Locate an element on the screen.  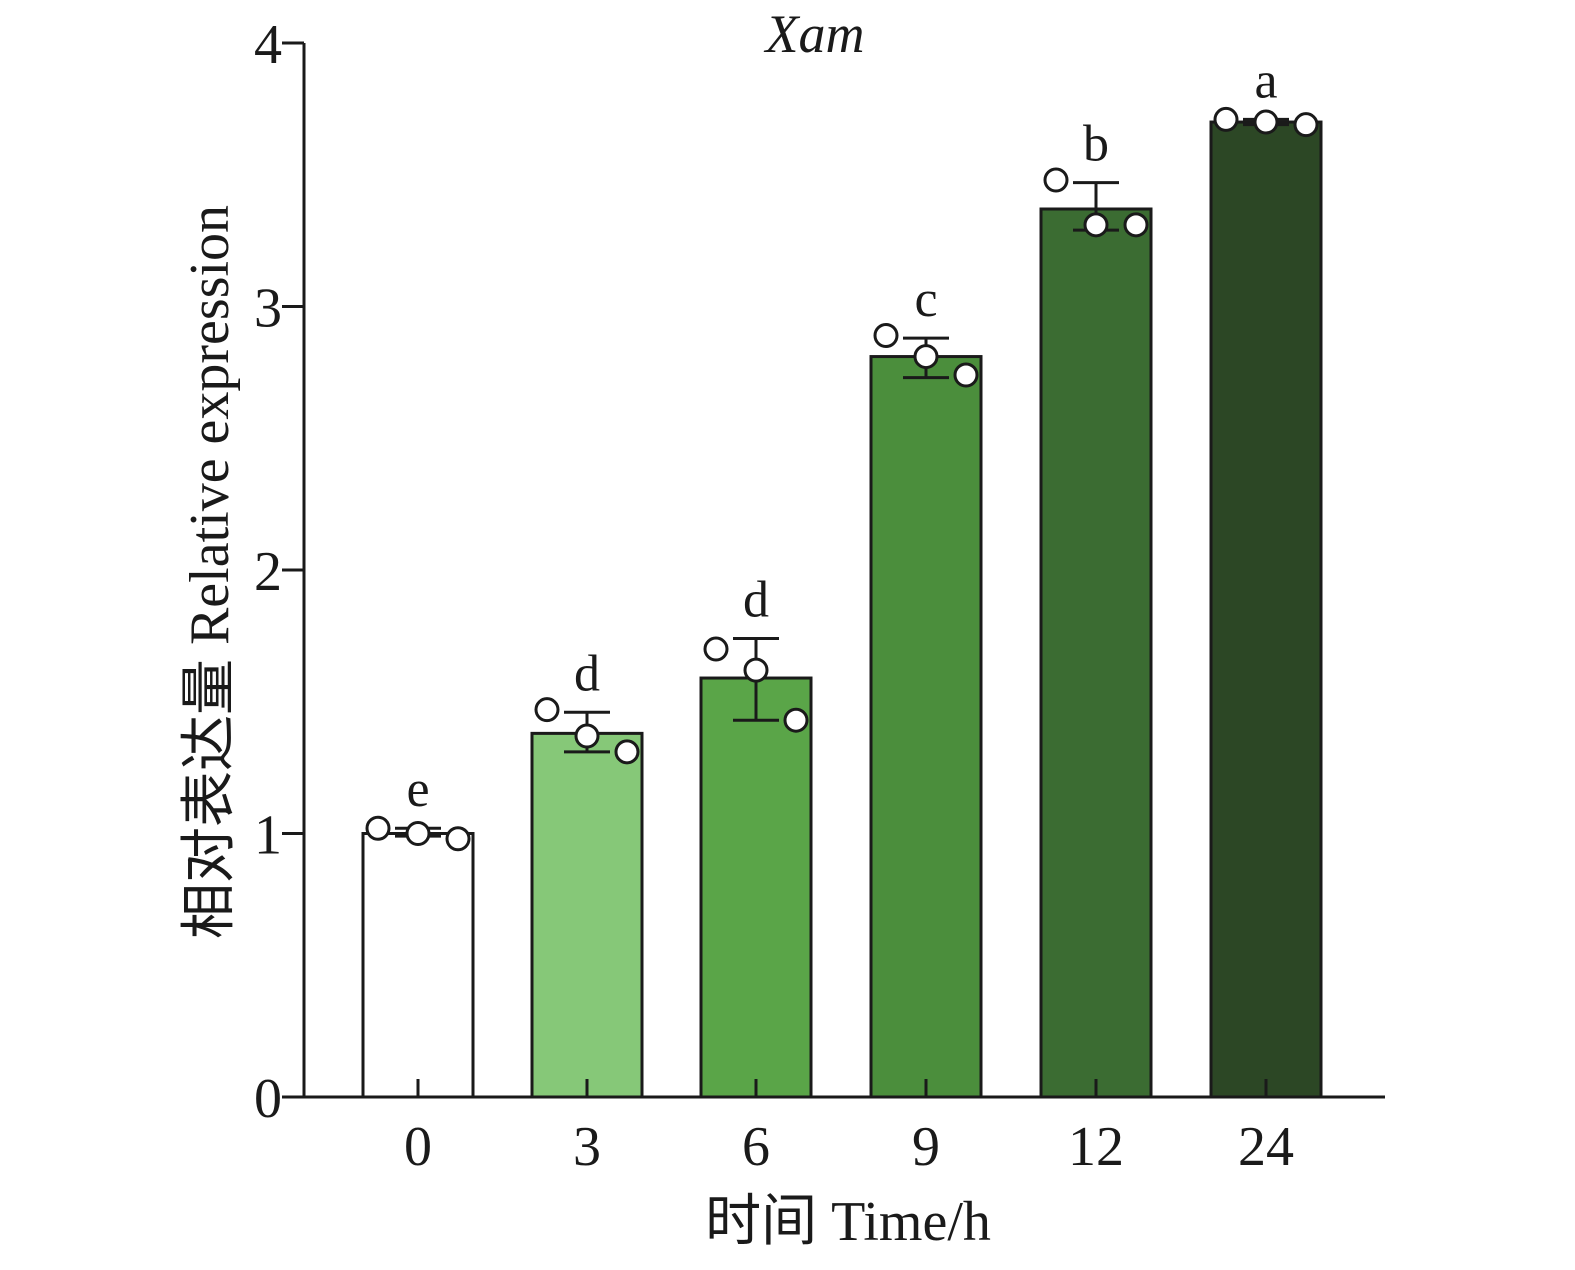
x-tick-label-3: 3 is located at coordinates (587, 1147).